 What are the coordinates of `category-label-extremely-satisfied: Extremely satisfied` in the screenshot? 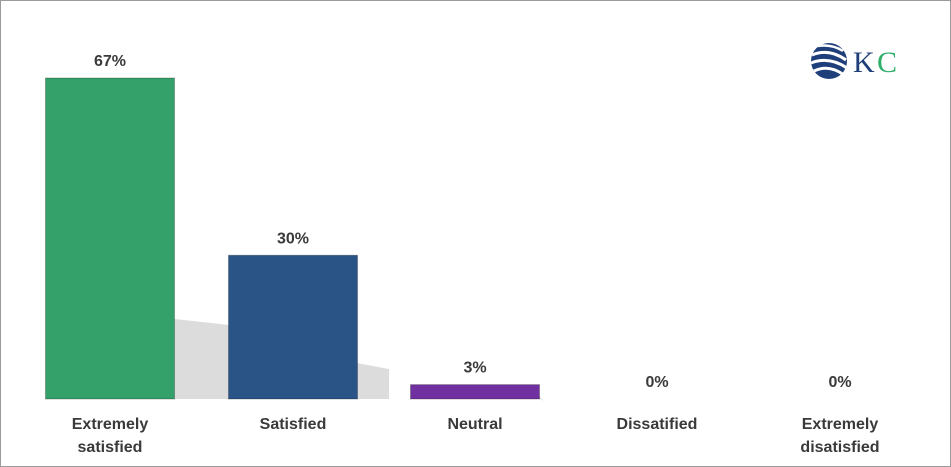 It's located at (110, 436).